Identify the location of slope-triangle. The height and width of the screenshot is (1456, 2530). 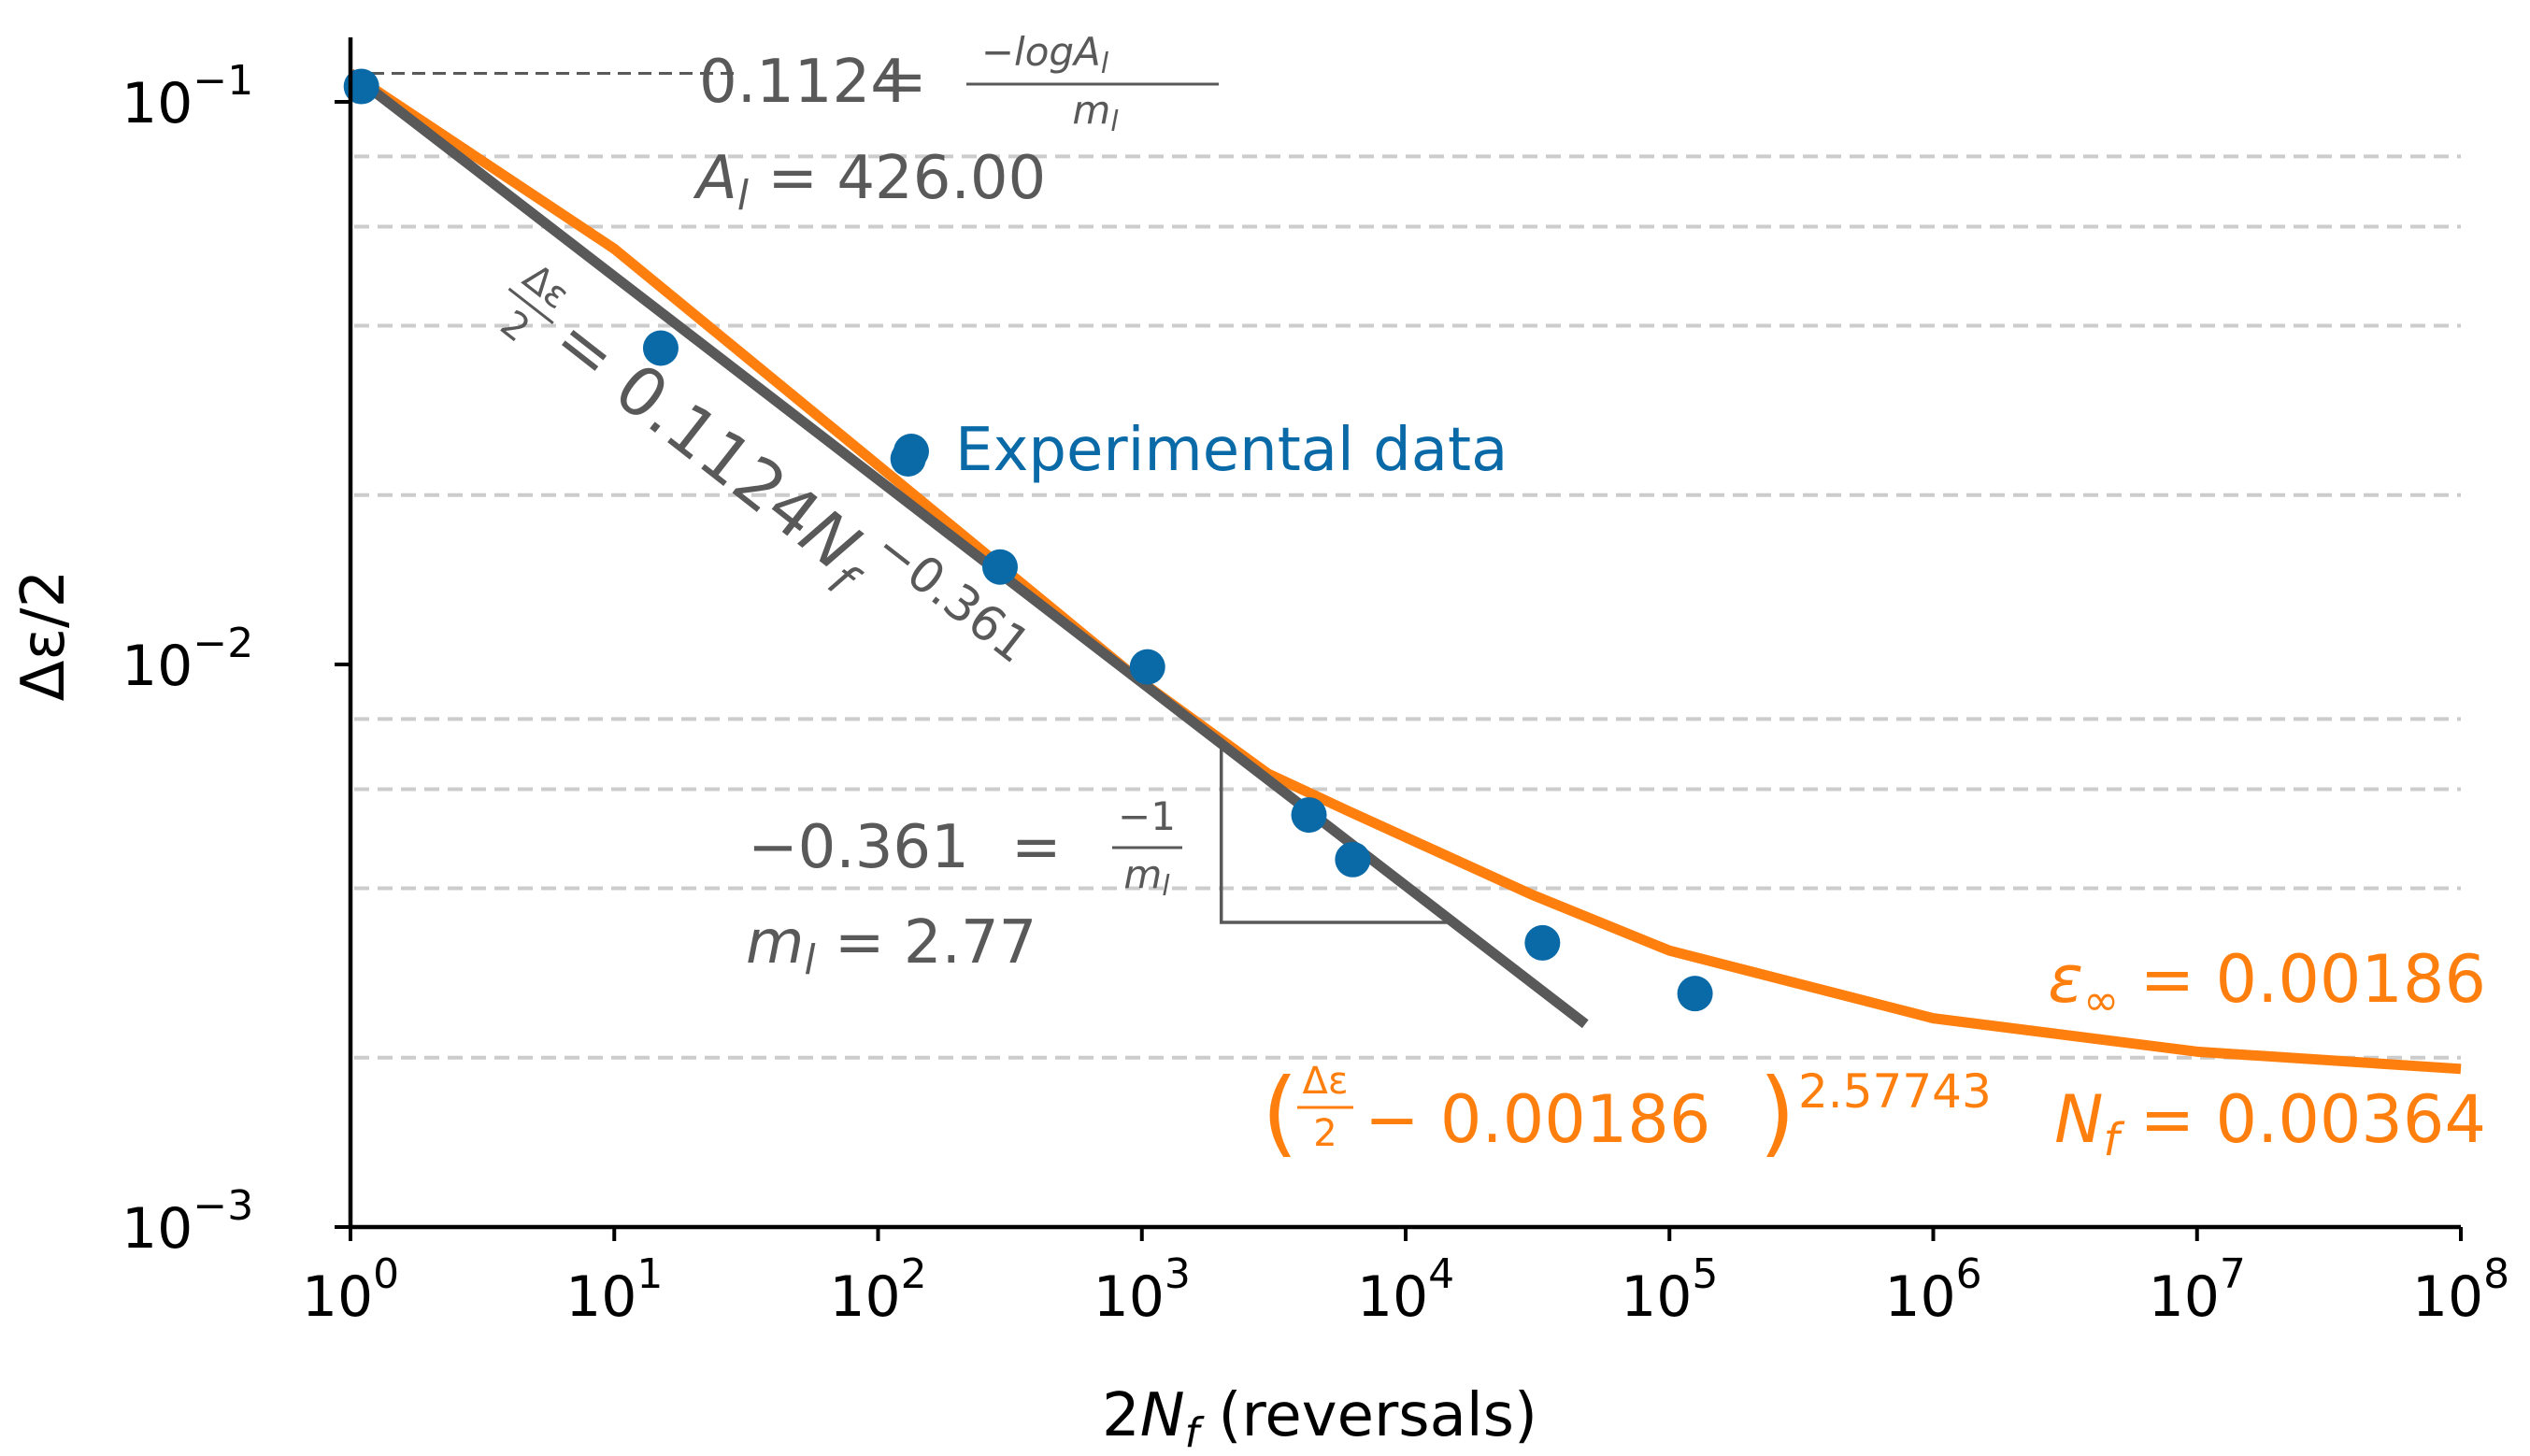
(1339, 831).